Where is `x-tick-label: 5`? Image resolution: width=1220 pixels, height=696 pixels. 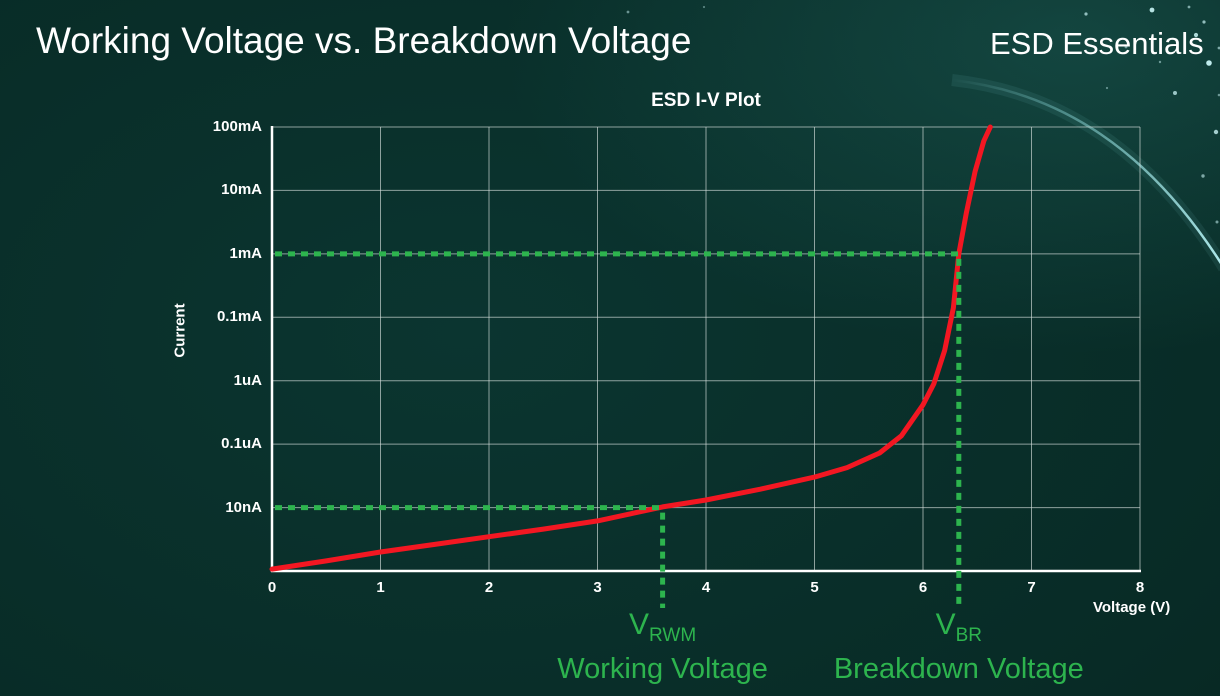 x-tick-label: 5 is located at coordinates (814, 587).